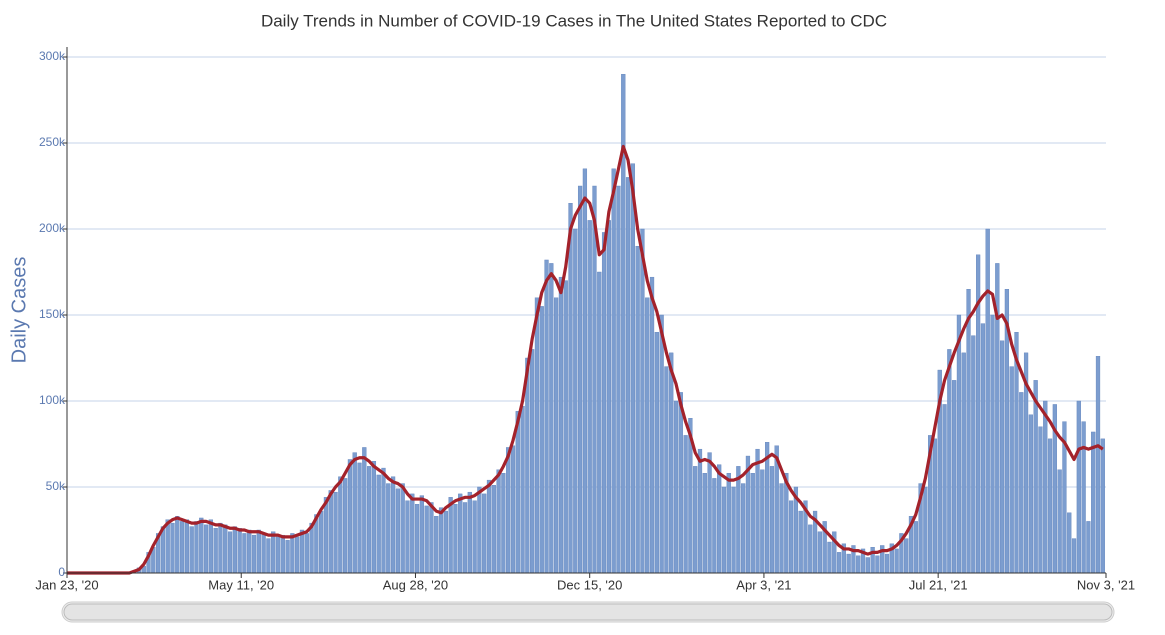  What do you see at coordinates (52, 228) in the screenshot?
I see `y-tick-label: 200k` at bounding box center [52, 228].